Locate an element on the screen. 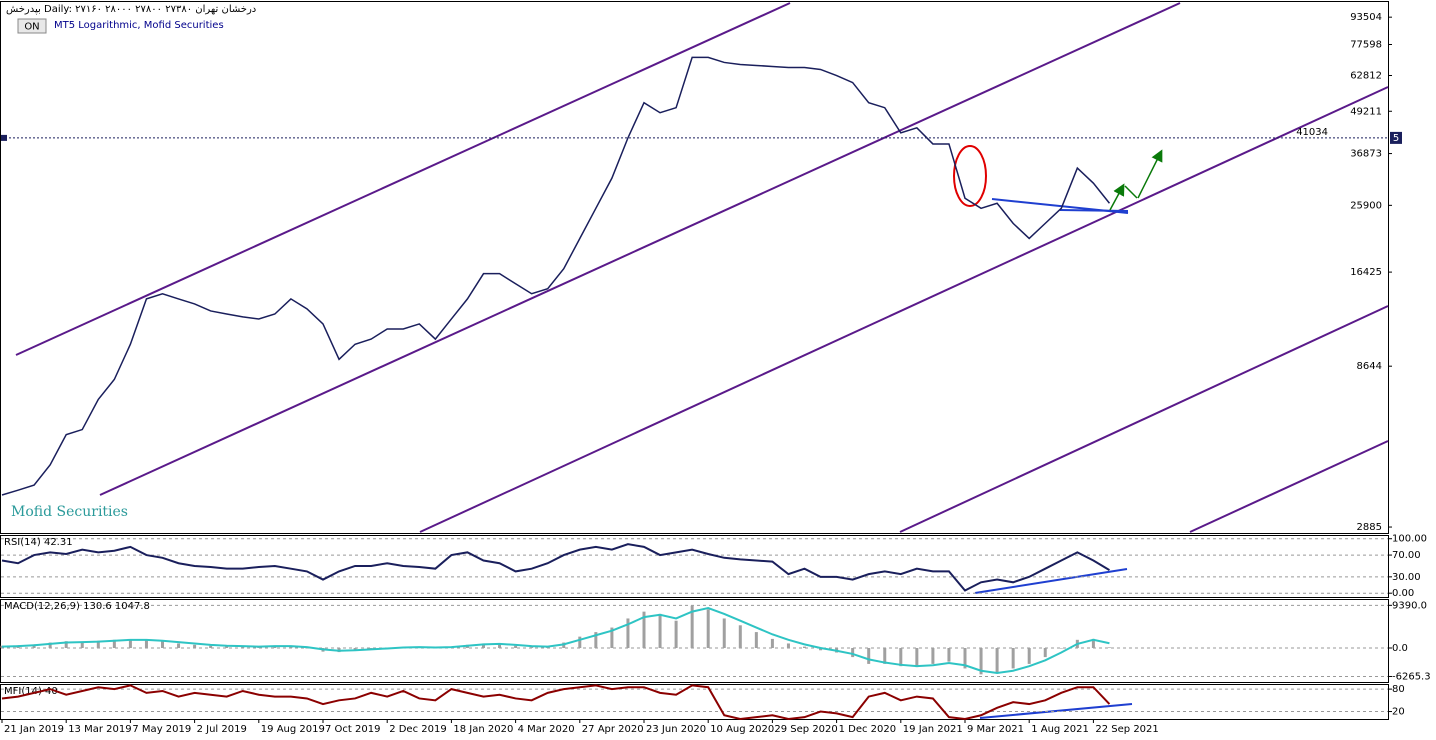 Image resolution: width=1436 pixels, height=740 pixels. series-line is located at coordinates (555, 567).